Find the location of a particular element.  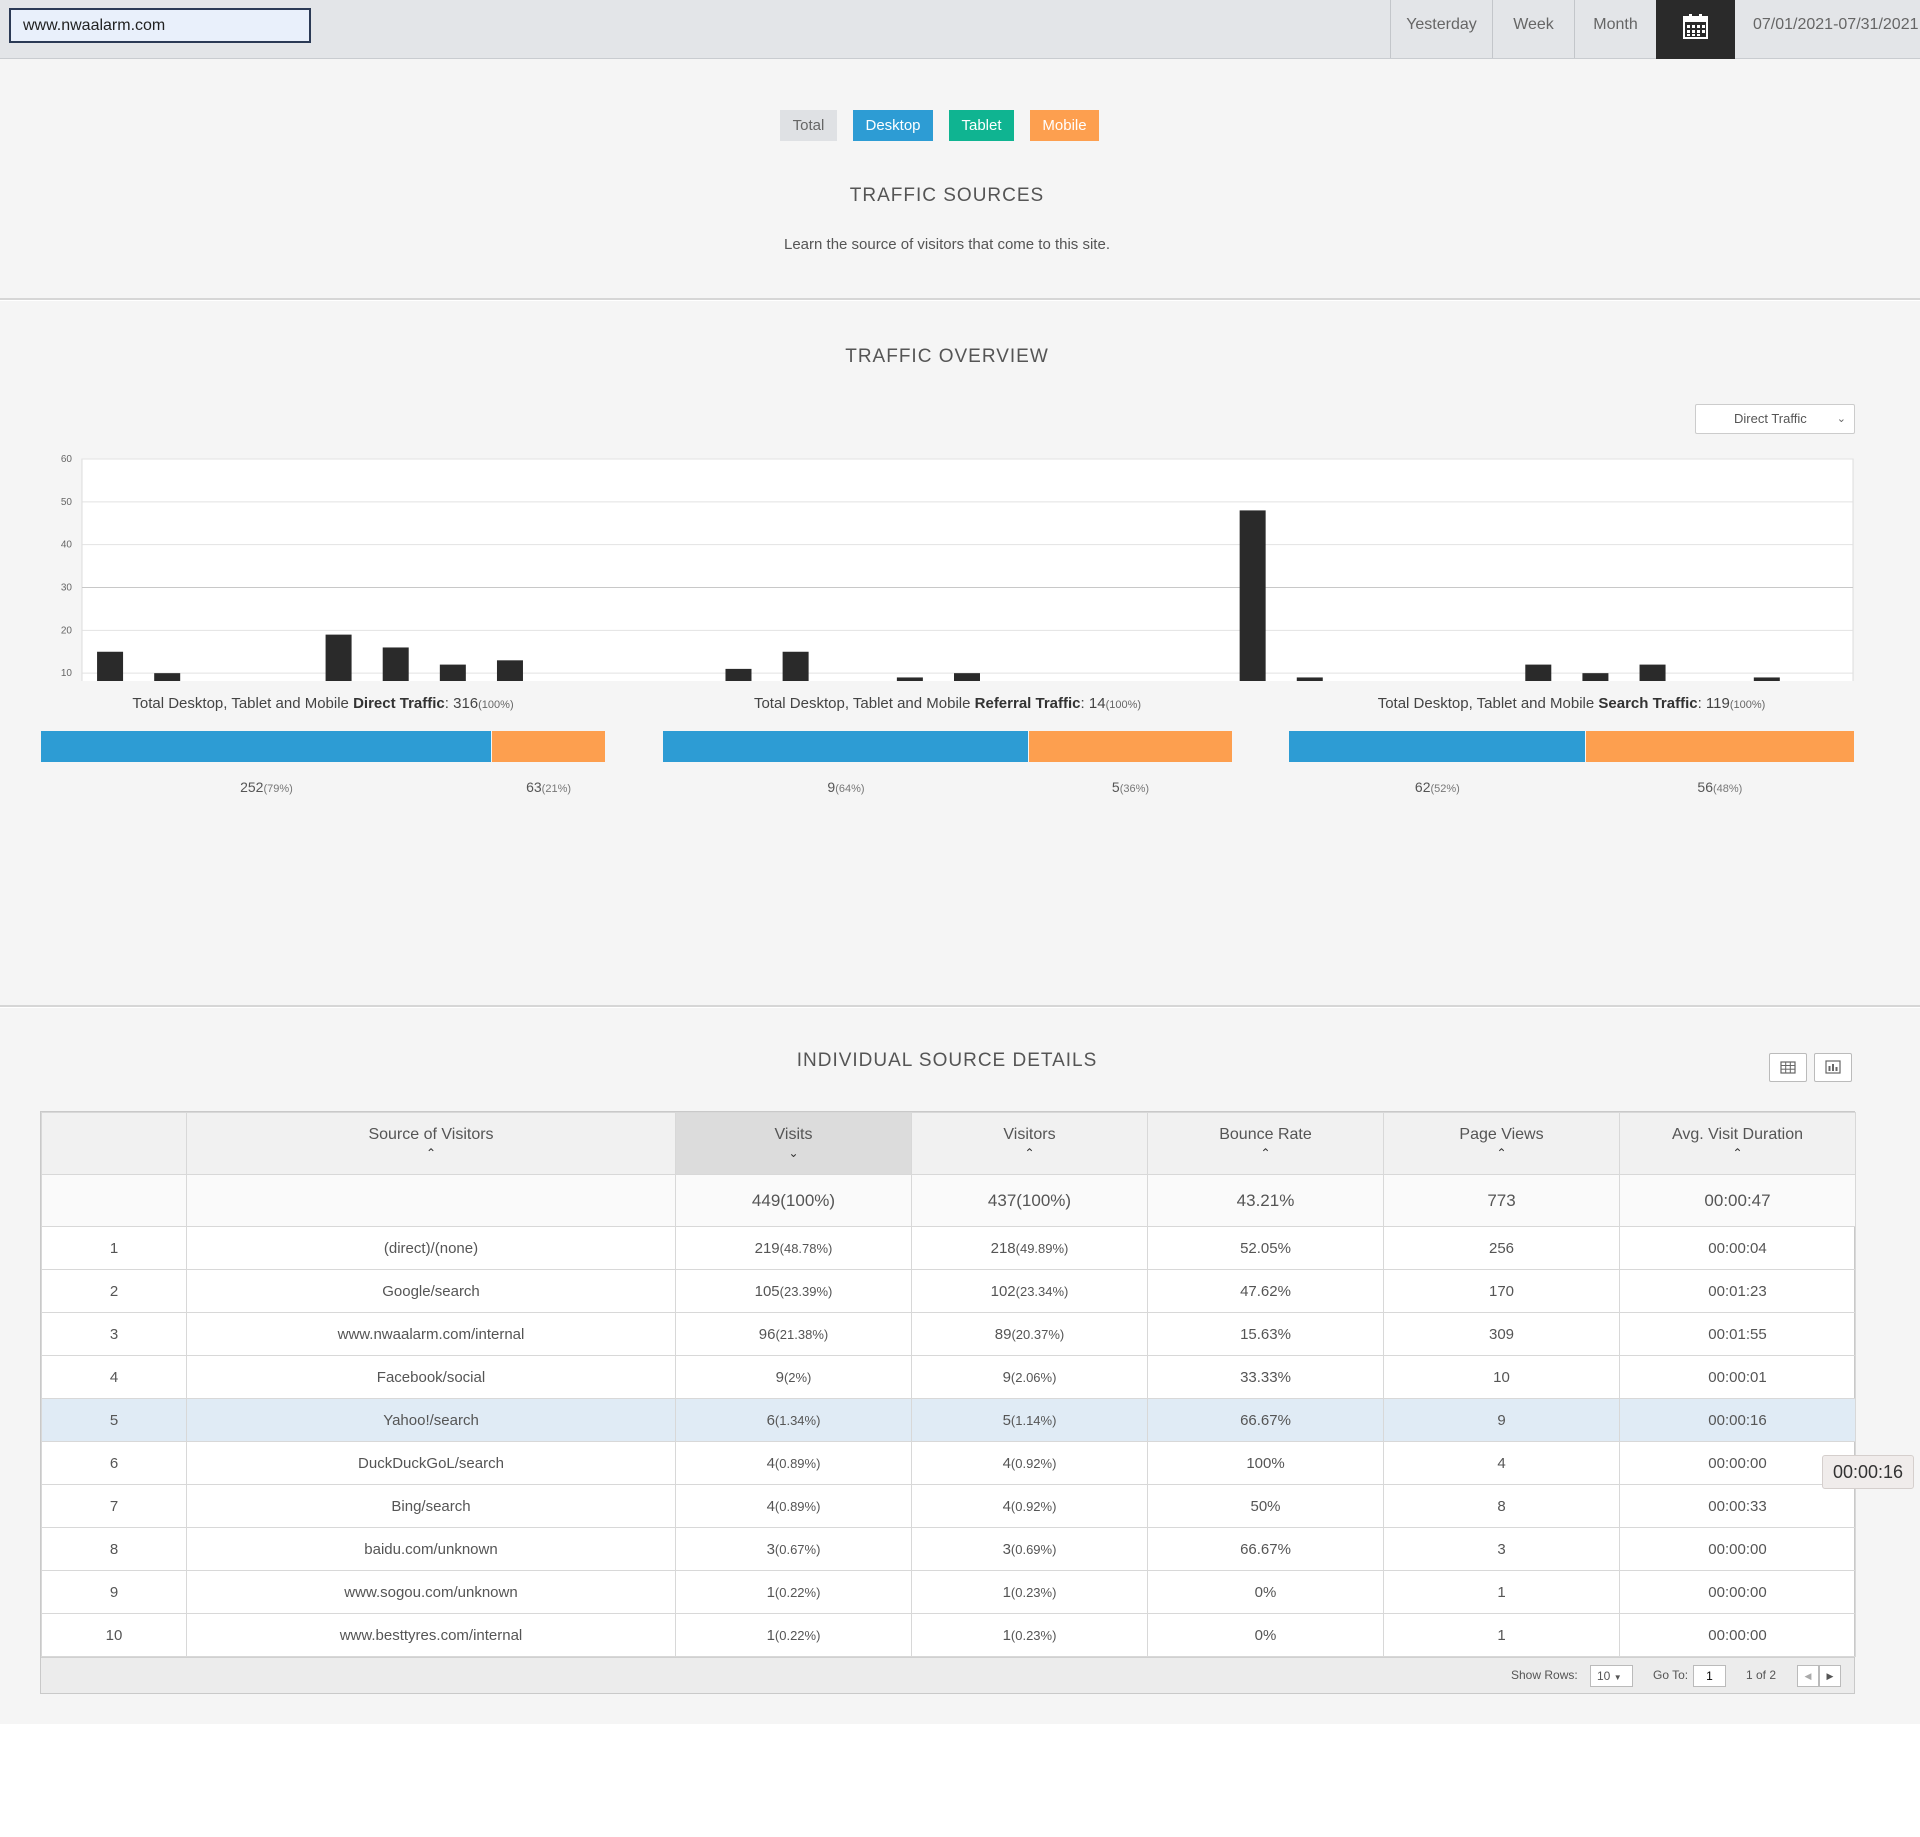

cell-bounce: 66.67% is located at coordinates (1265, 1420).